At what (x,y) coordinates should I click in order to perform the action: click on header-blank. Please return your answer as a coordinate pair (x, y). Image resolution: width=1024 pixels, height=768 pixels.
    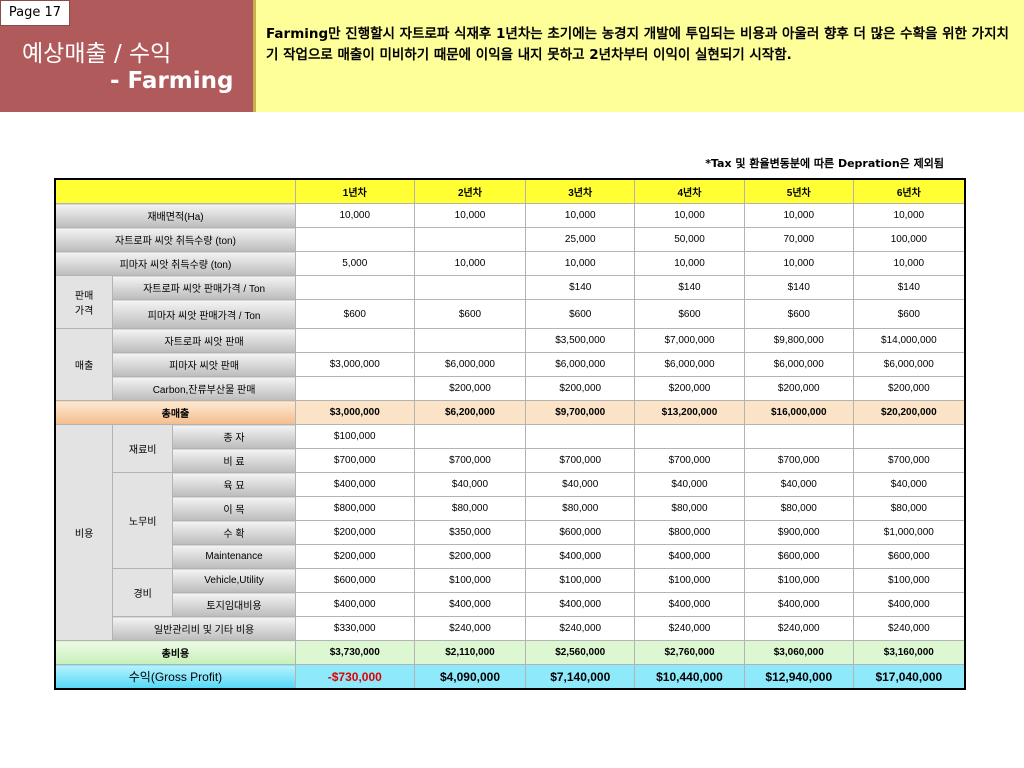
    Looking at the image, I should click on (175, 191).